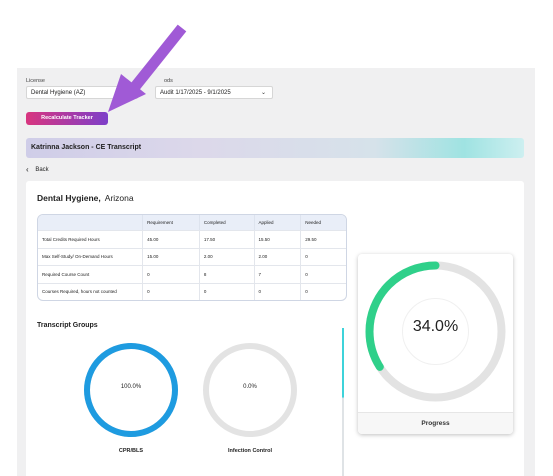 Image resolution: width=553 pixels, height=476 pixels. I want to click on arrow-shaft, so click(158, 58).